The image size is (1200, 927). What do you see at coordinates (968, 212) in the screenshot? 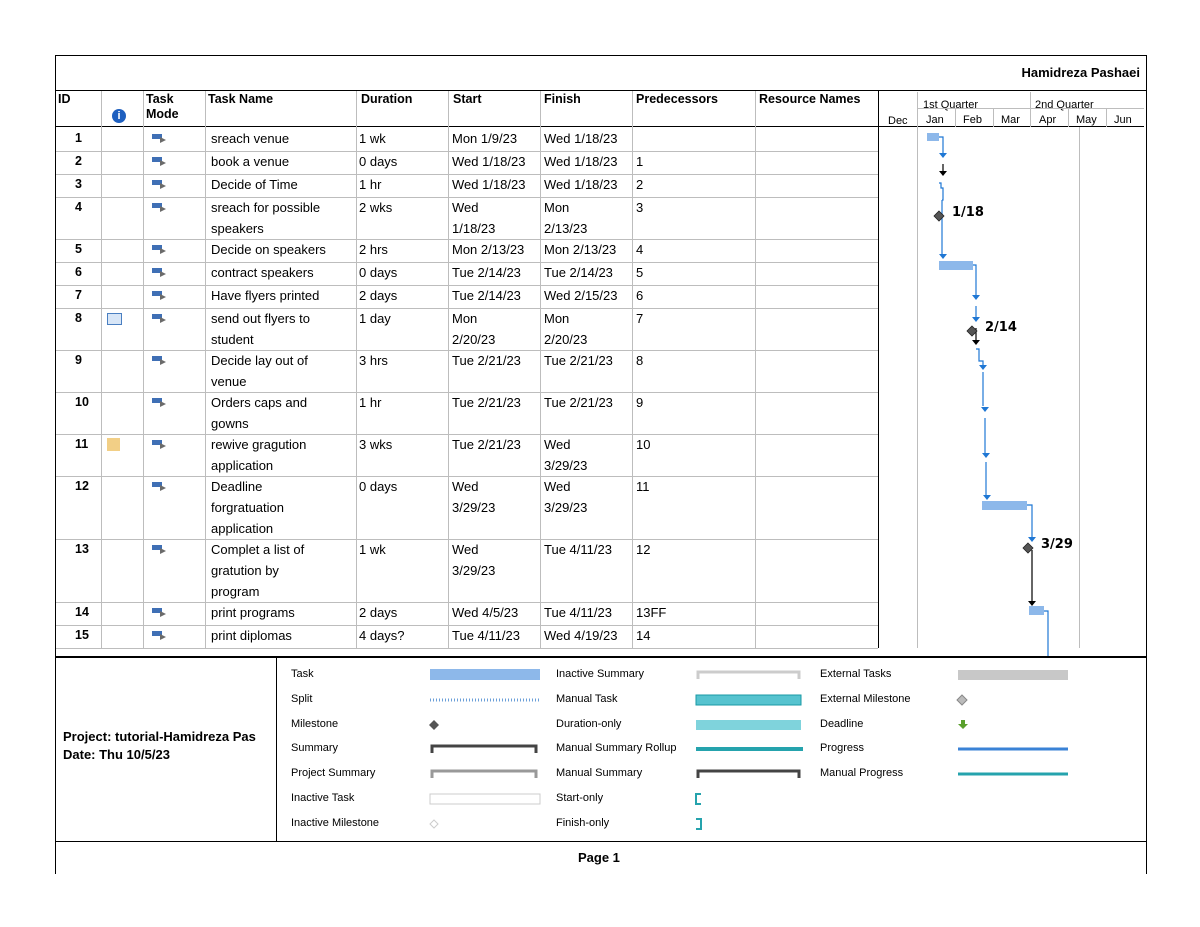
I see `milestone-label: 1/18` at bounding box center [968, 212].